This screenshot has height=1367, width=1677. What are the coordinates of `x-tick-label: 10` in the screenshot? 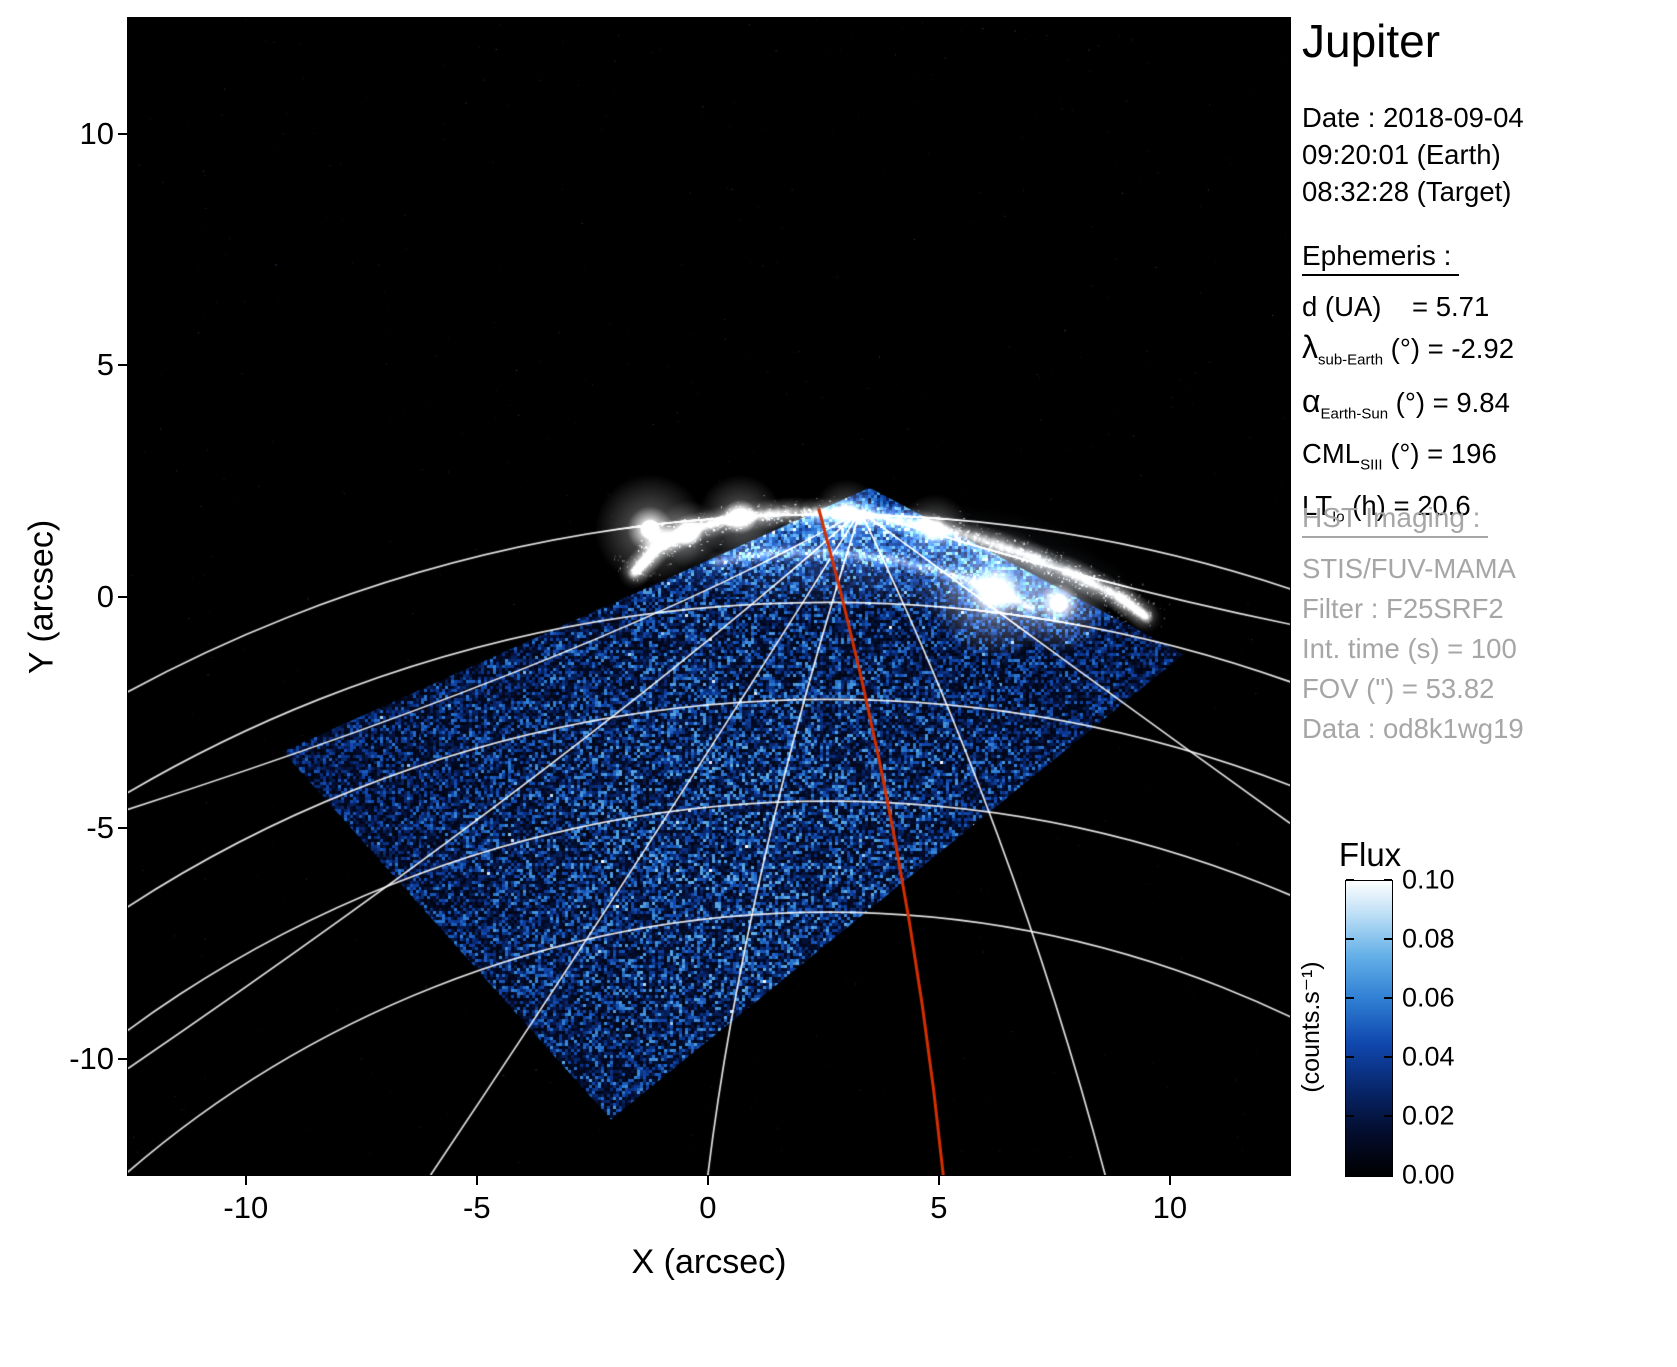 It's located at (1170, 1207).